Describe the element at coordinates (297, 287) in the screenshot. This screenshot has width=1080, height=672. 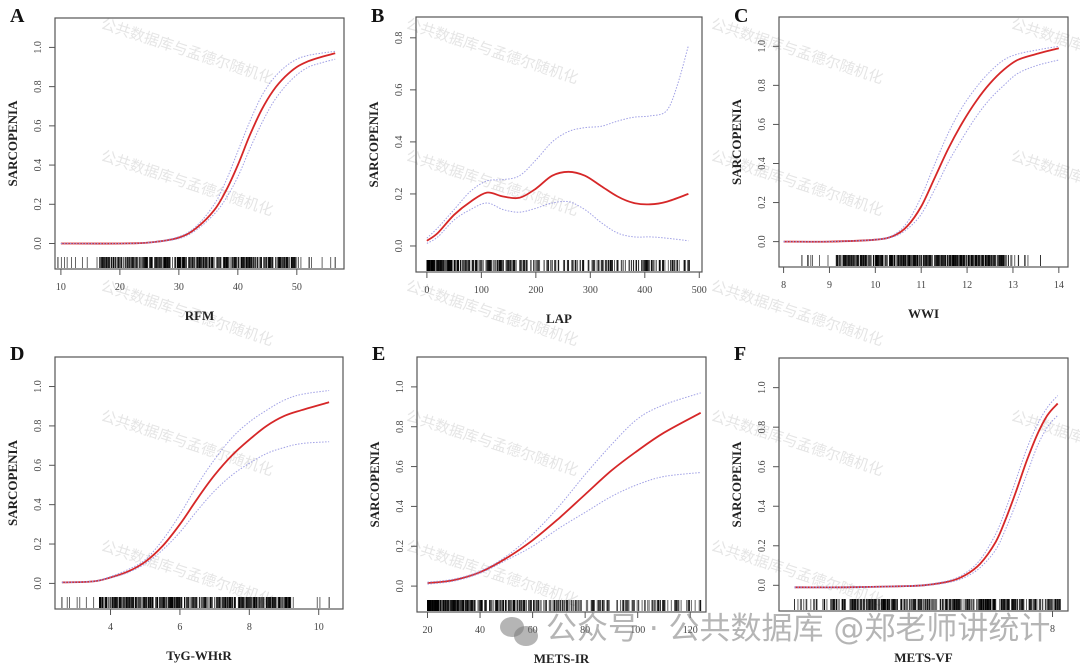
I see `x-tick-label: 50` at that location.